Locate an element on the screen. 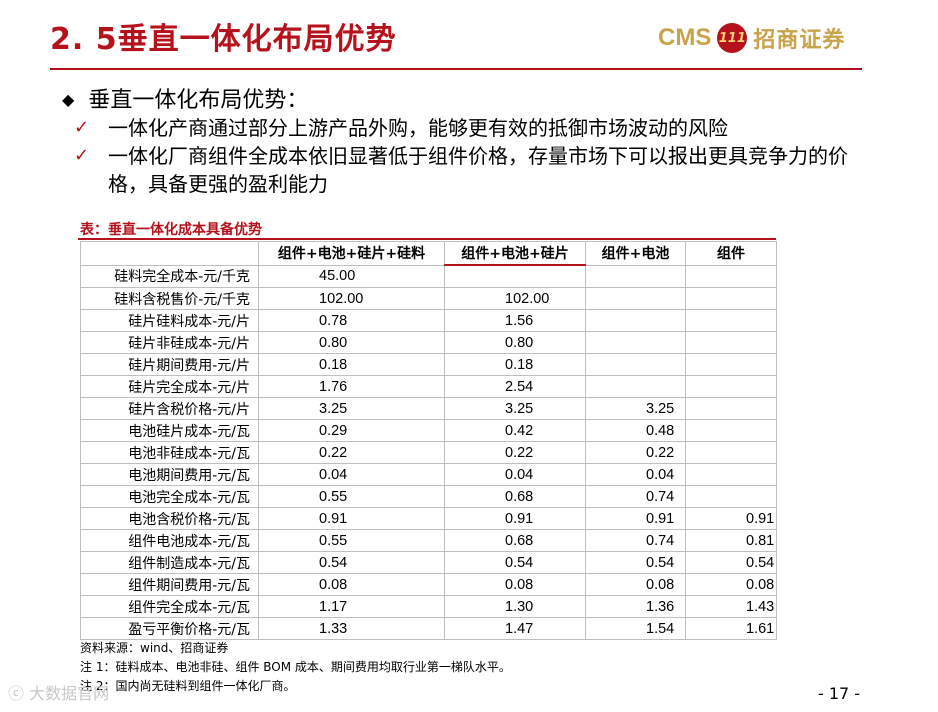 This screenshot has width=938, height=712. table-header-row: 组件+电池+硅片+硅料 组件+电池+硅片 组件+电池 组件 is located at coordinates (428, 253).